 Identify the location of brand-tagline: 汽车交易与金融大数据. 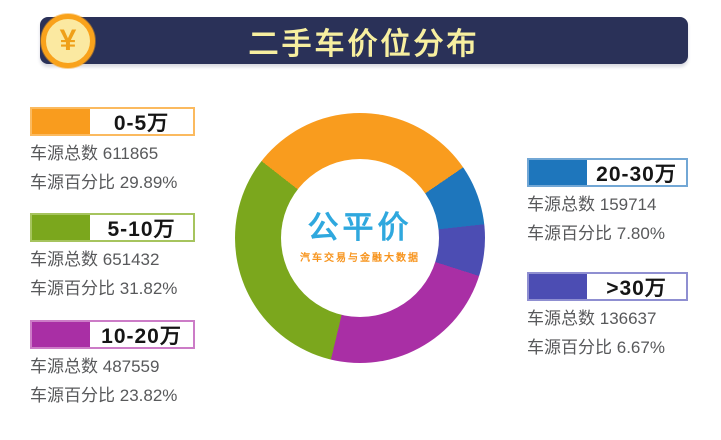
(360, 258).